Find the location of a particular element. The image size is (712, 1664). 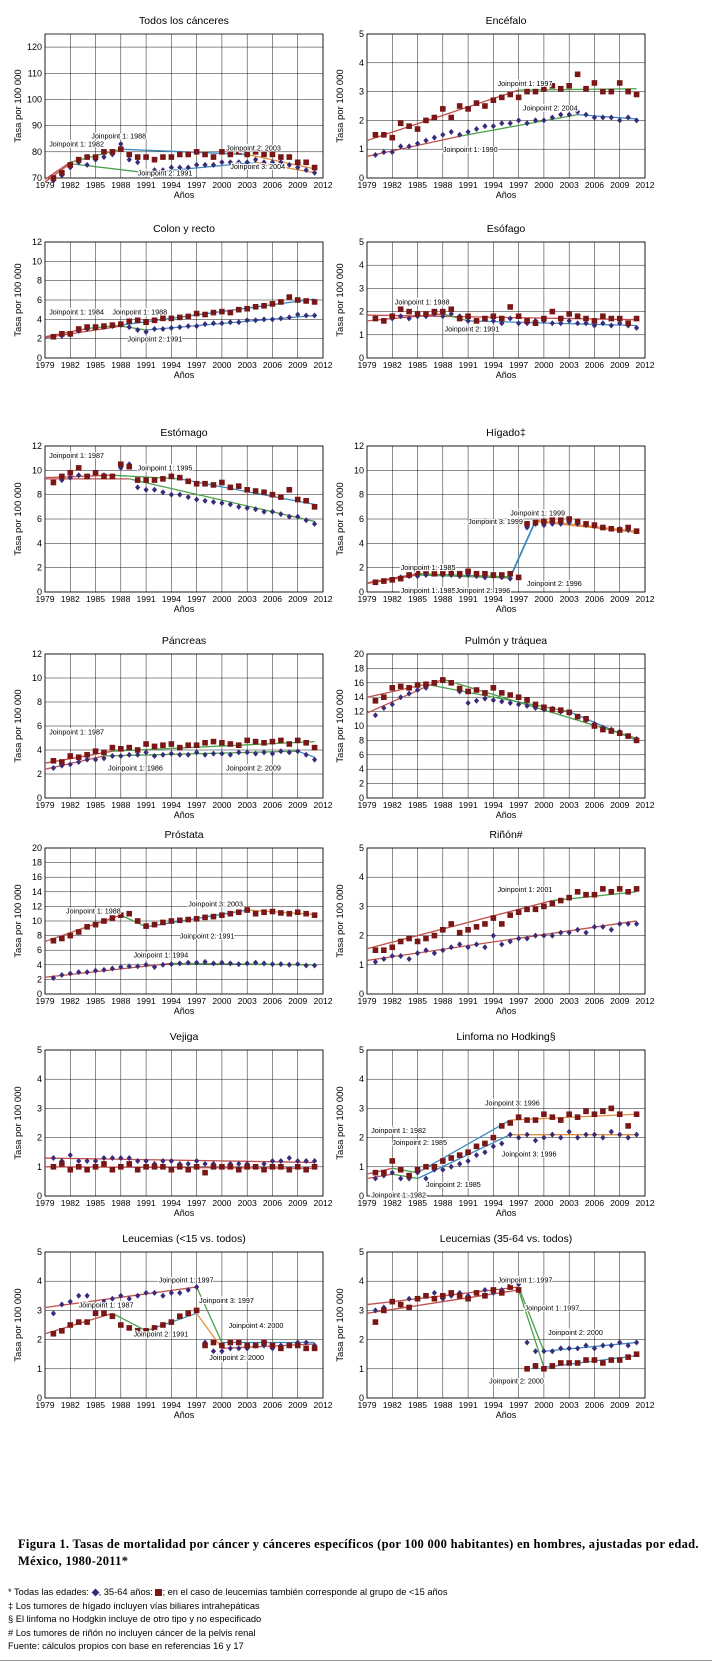

y-tick-label: 100 is located at coordinates (34, 99).